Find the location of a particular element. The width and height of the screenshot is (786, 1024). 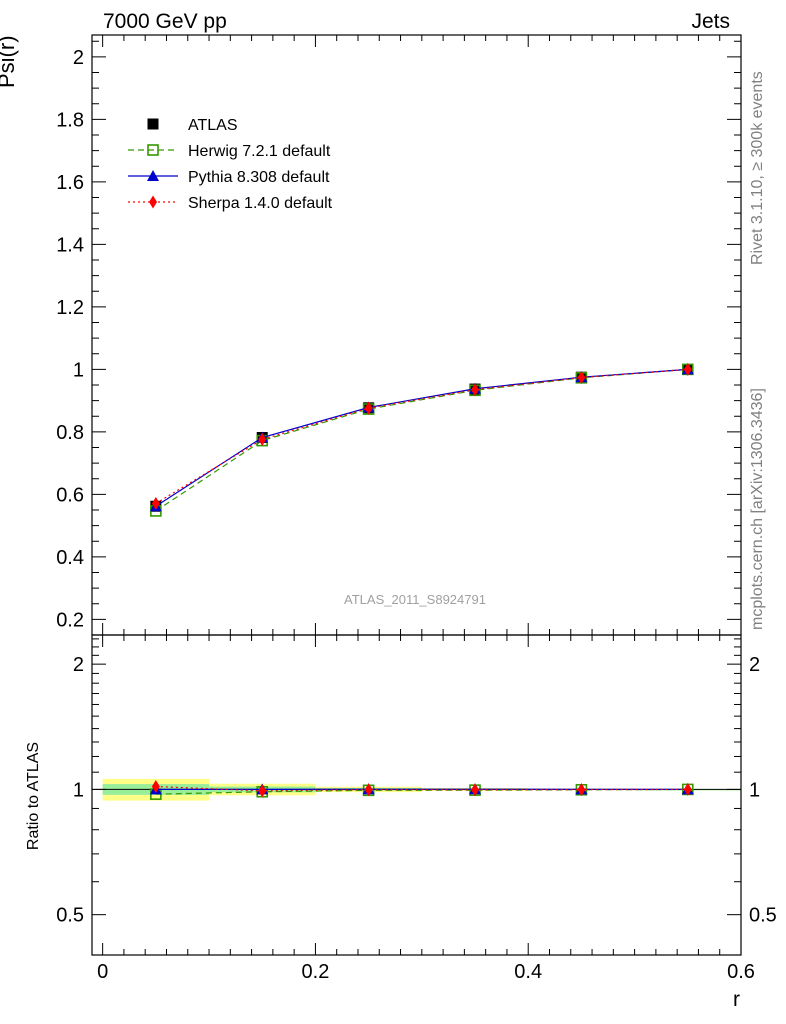

ratio-y-tick-label: 2 is located at coordinates (78, 665).